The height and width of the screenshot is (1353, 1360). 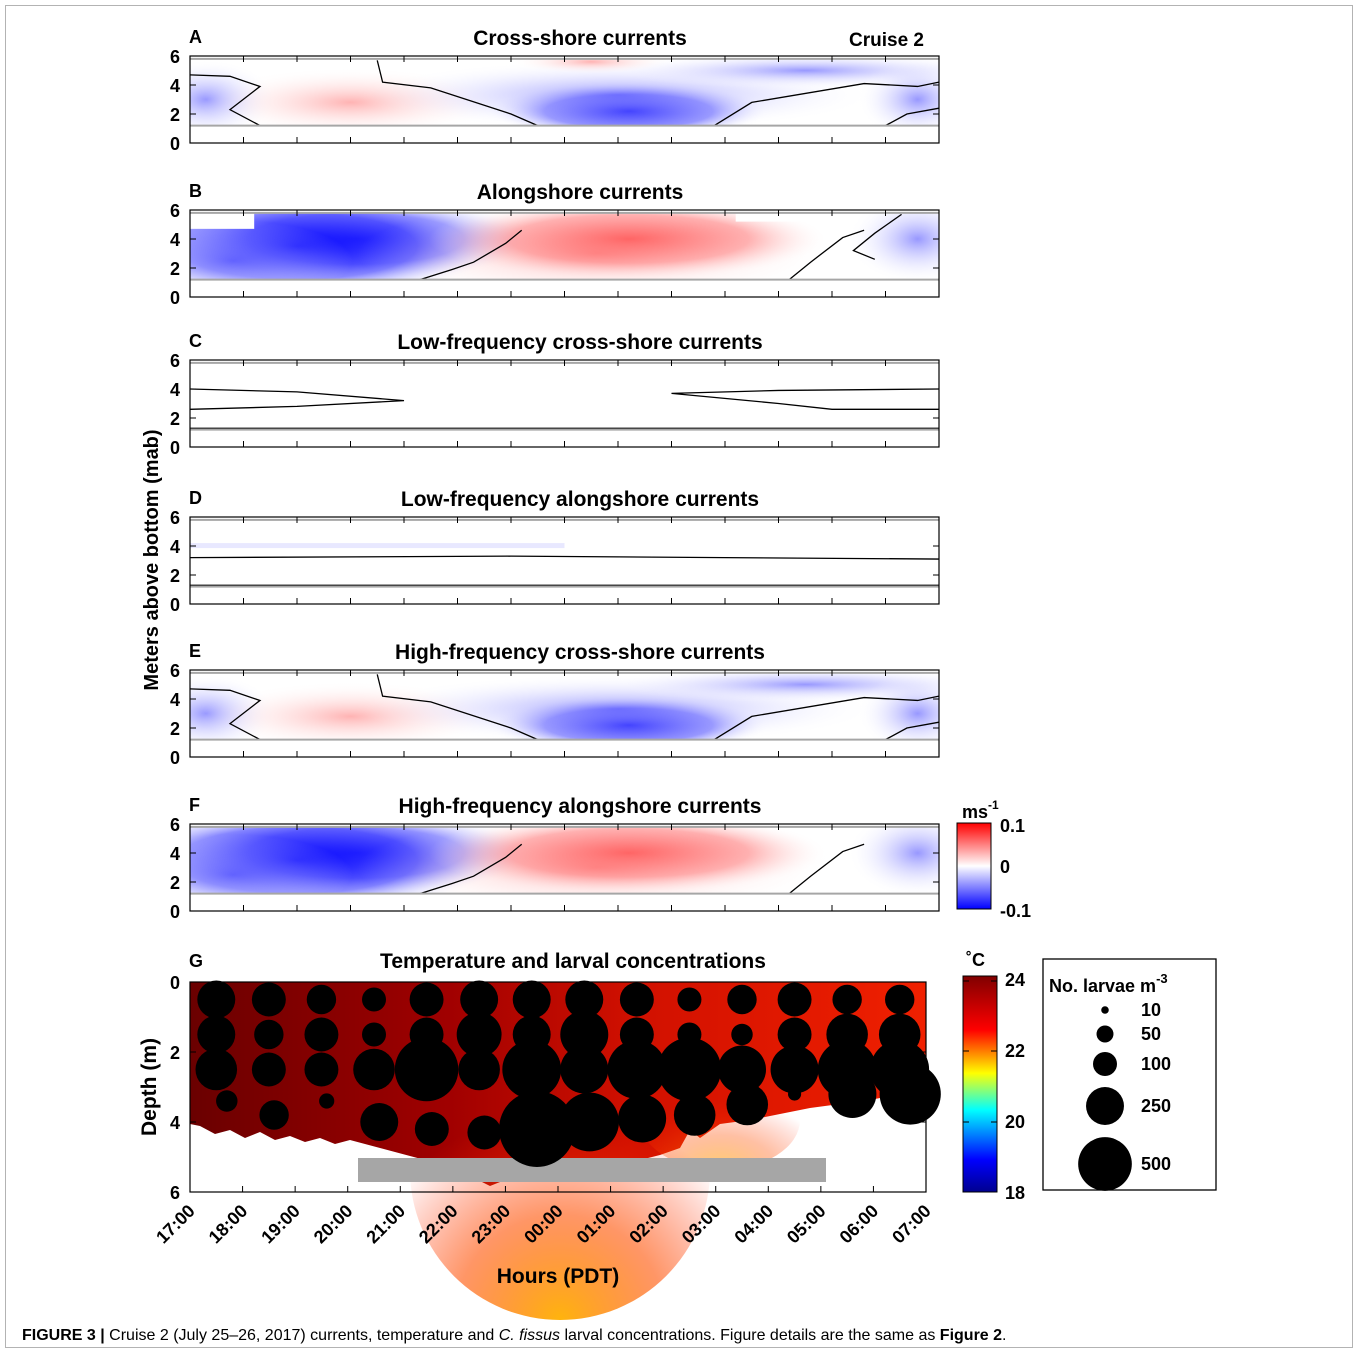 I want to click on caption-text-3: ., so click(x=1004, y=1335).